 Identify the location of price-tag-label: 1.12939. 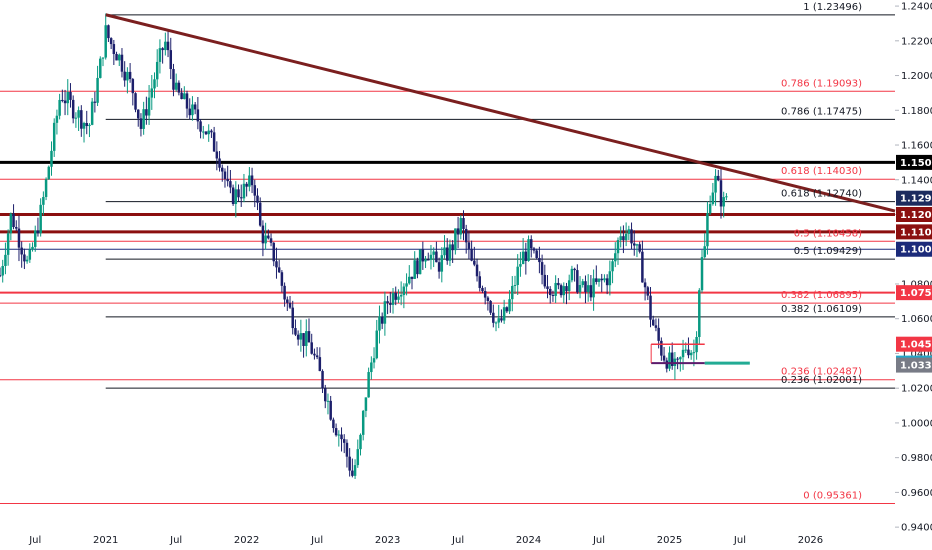
(916, 199).